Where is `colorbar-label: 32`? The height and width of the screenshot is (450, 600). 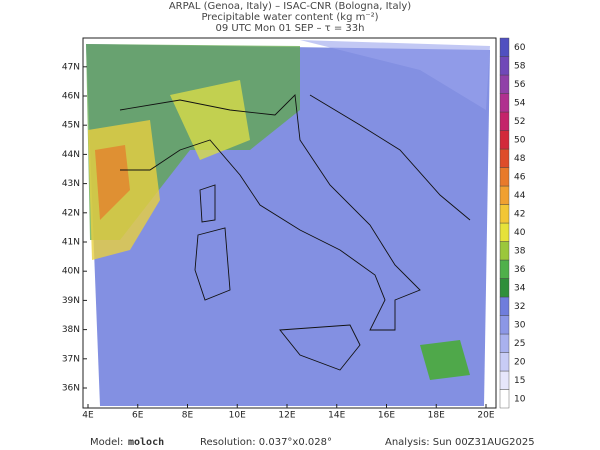 colorbar-label: 32 is located at coordinates (519, 307).